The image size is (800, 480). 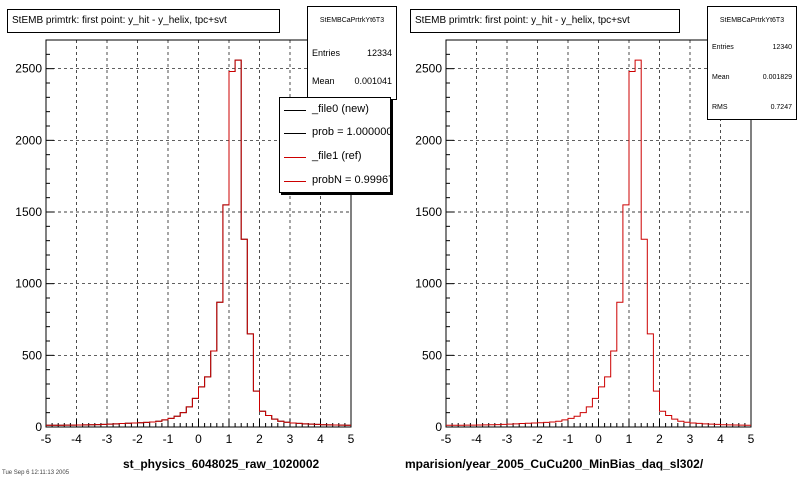 I want to click on legend-entry-file1: _file1 (ref), so click(x=335, y=158).